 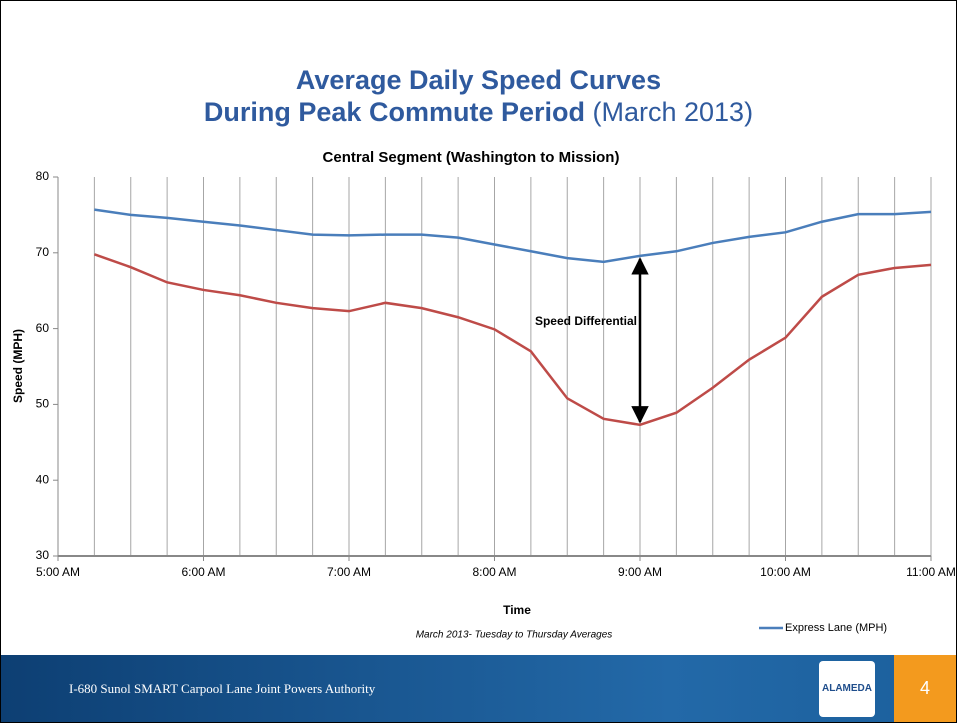 What do you see at coordinates (513, 236) in the screenshot?
I see `series-line` at bounding box center [513, 236].